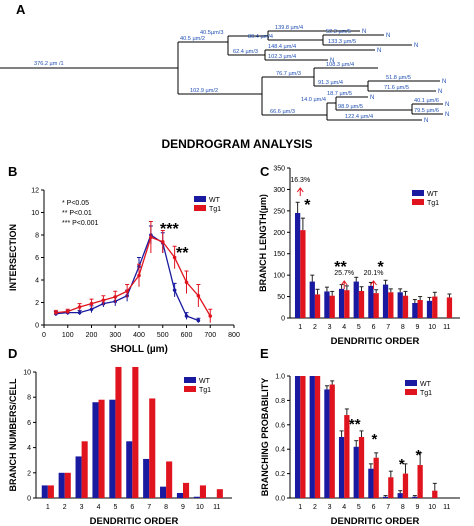  I want to click on panel-d-ytick-label: 6, so click(29, 423).